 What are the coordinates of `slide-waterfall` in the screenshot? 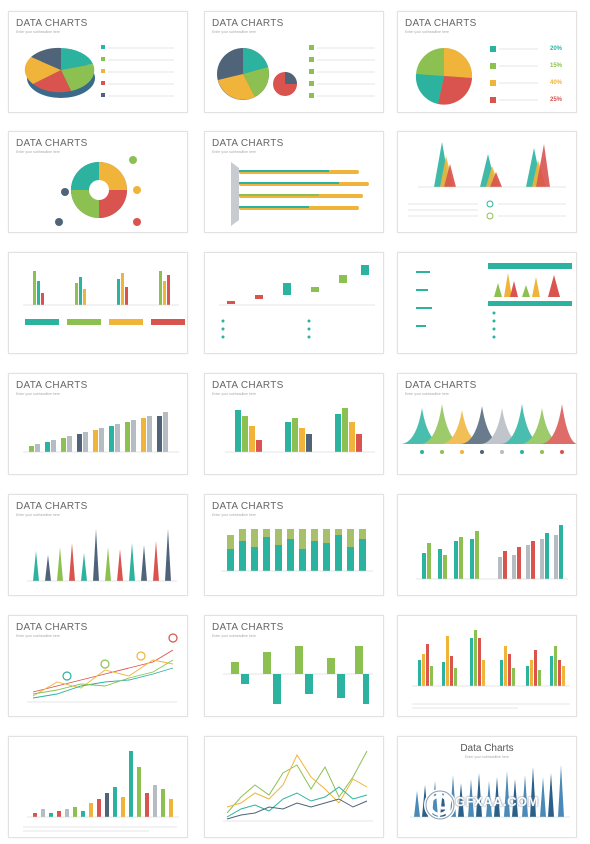 It's located at (294, 303).